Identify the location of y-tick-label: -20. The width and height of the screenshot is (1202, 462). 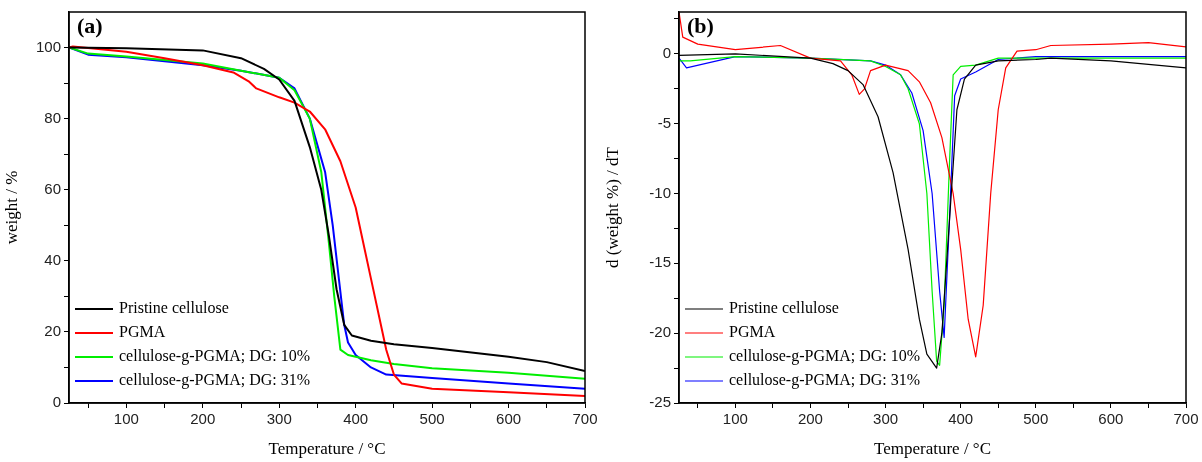
(660, 332).